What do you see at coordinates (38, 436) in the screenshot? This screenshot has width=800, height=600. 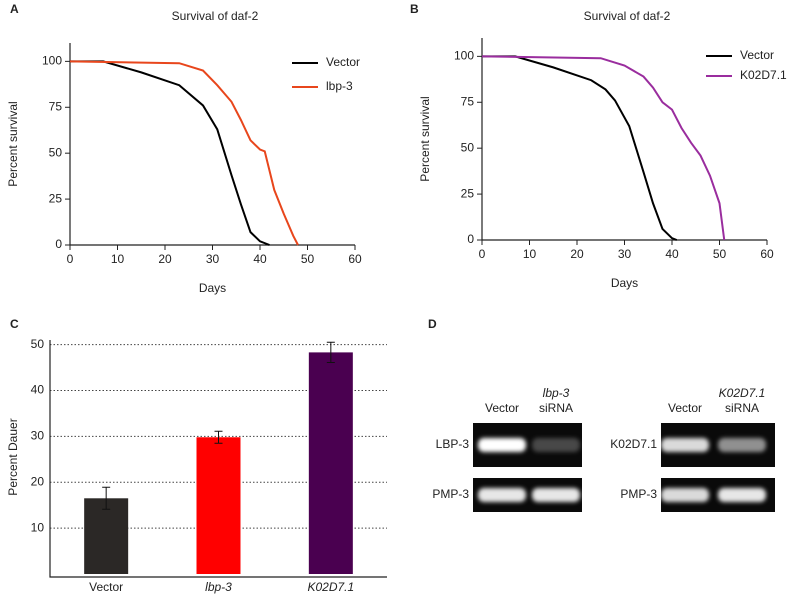 I see `y-tick-label: 30` at bounding box center [38, 436].